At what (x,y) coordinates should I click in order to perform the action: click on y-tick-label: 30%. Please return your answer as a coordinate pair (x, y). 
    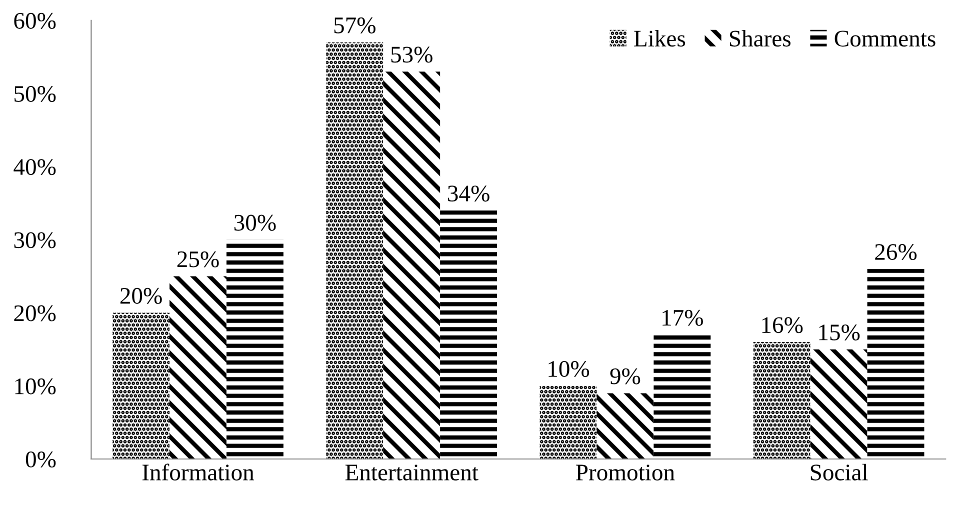
    Looking at the image, I should click on (35, 240).